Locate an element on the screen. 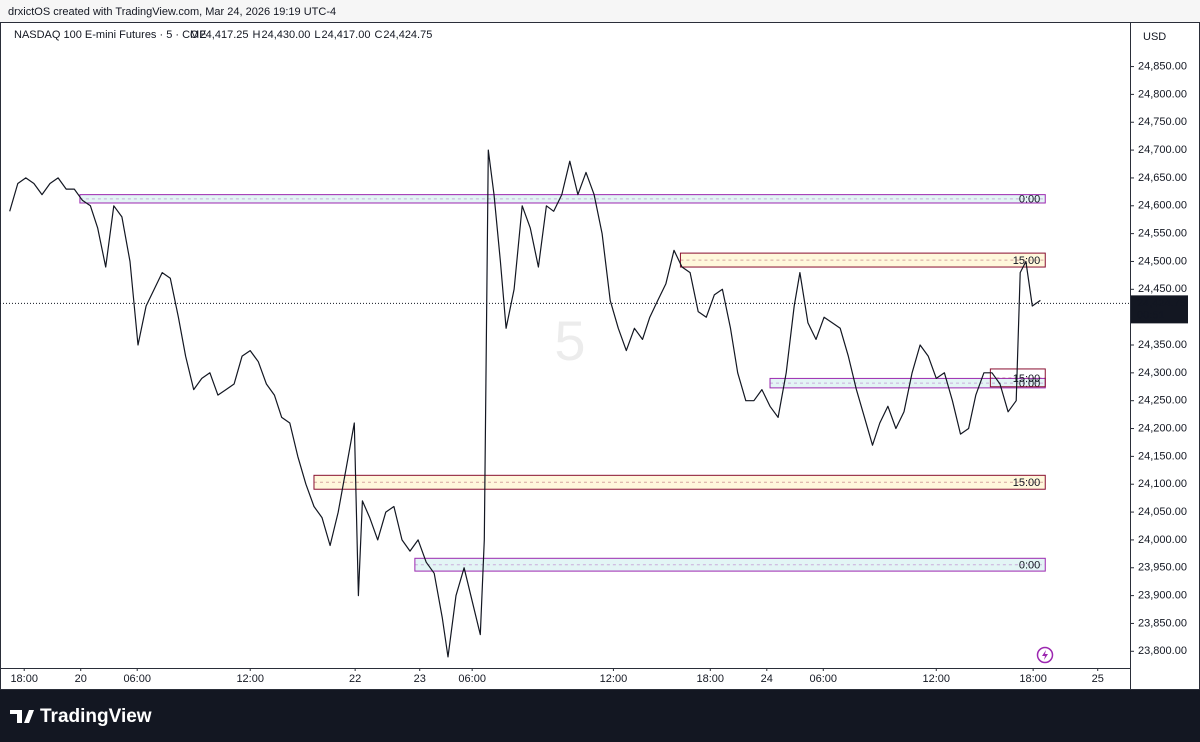  x-tick-label: 25 is located at coordinates (1098, 679).